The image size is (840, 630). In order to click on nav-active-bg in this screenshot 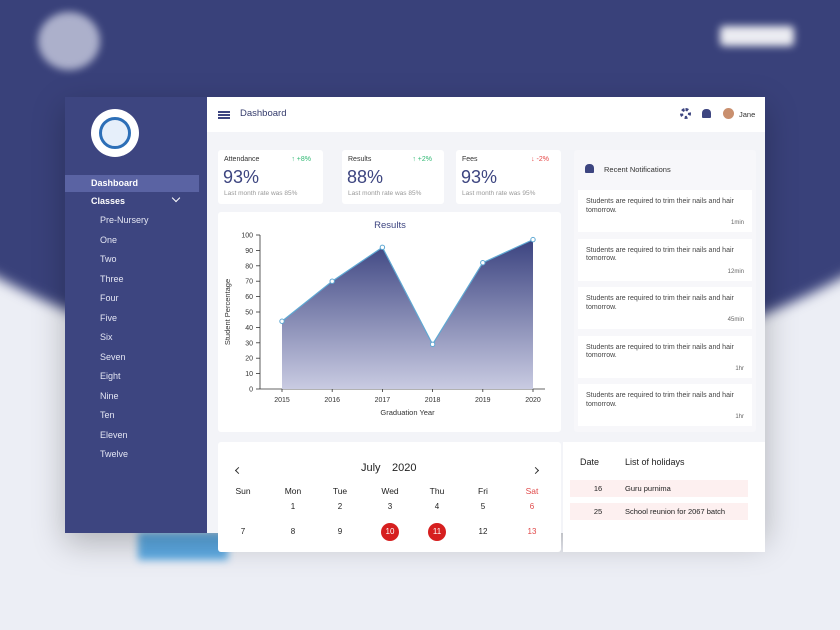, I will do `click(132, 183)`.